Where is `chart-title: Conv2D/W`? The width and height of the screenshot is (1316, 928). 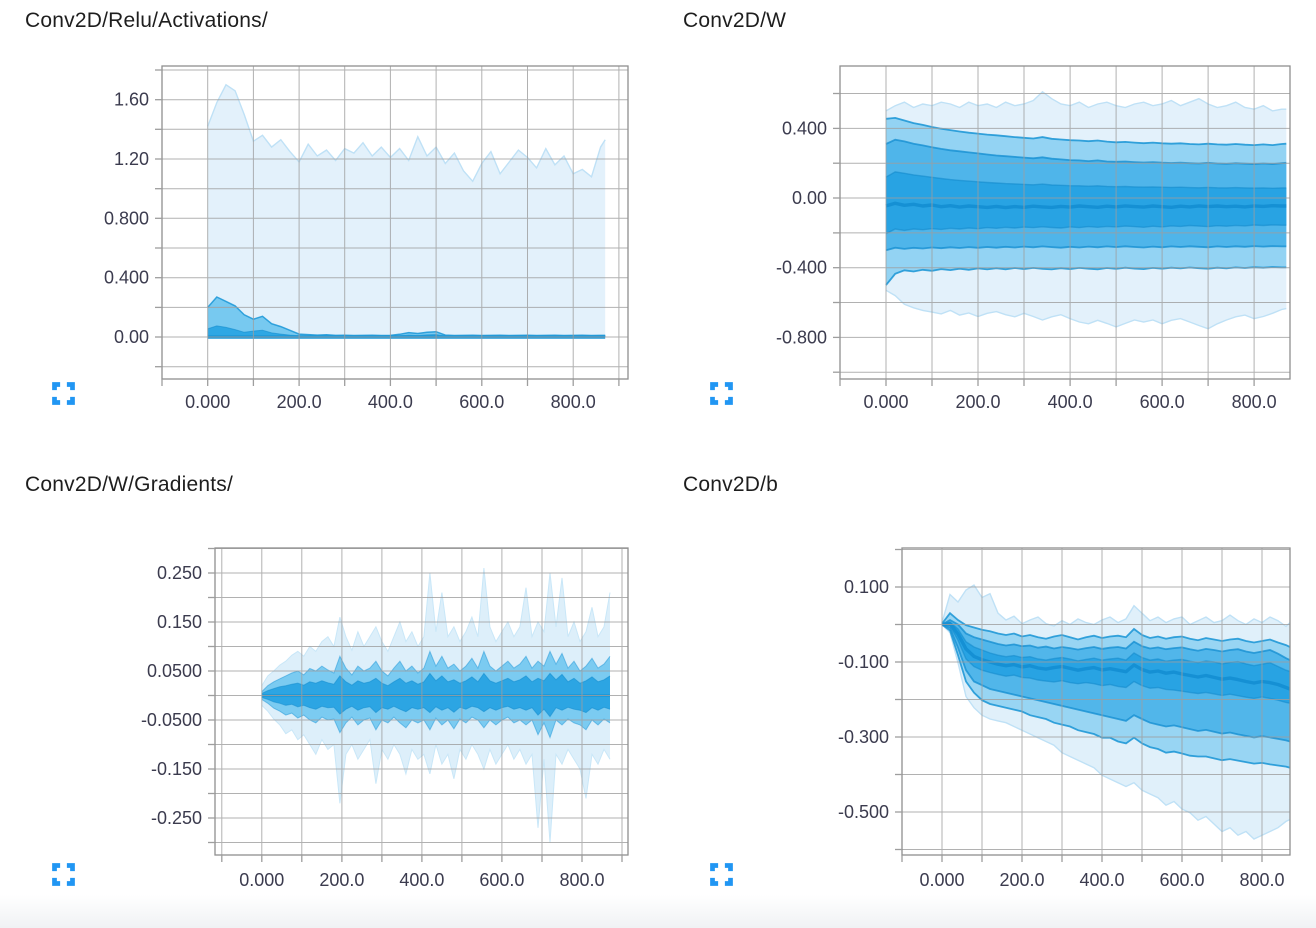
chart-title: Conv2D/W is located at coordinates (735, 20).